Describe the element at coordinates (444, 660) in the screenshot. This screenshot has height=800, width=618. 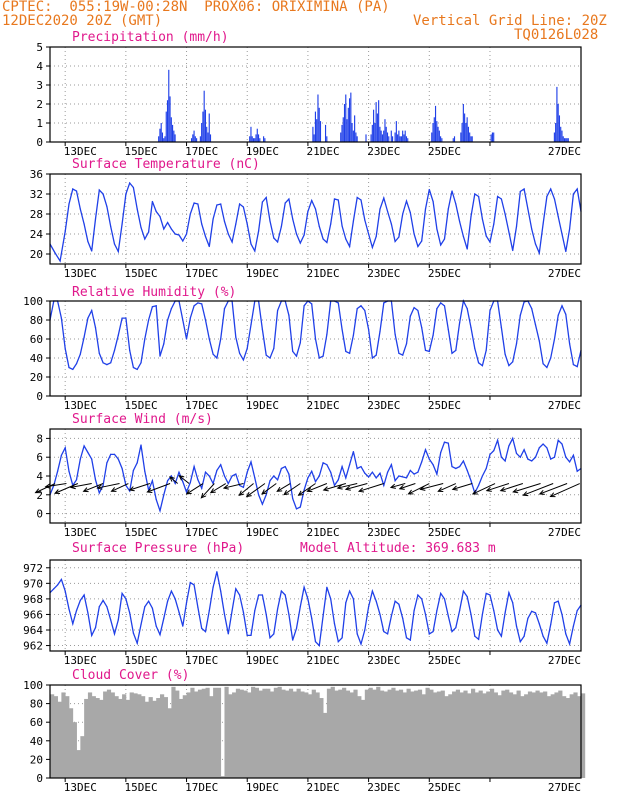
I see `pres-xtick-label: 25DEC` at that location.